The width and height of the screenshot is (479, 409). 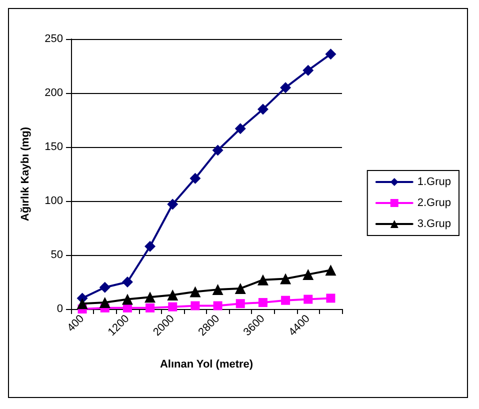 I want to click on legend-label: 2.Grup, so click(x=434, y=203).